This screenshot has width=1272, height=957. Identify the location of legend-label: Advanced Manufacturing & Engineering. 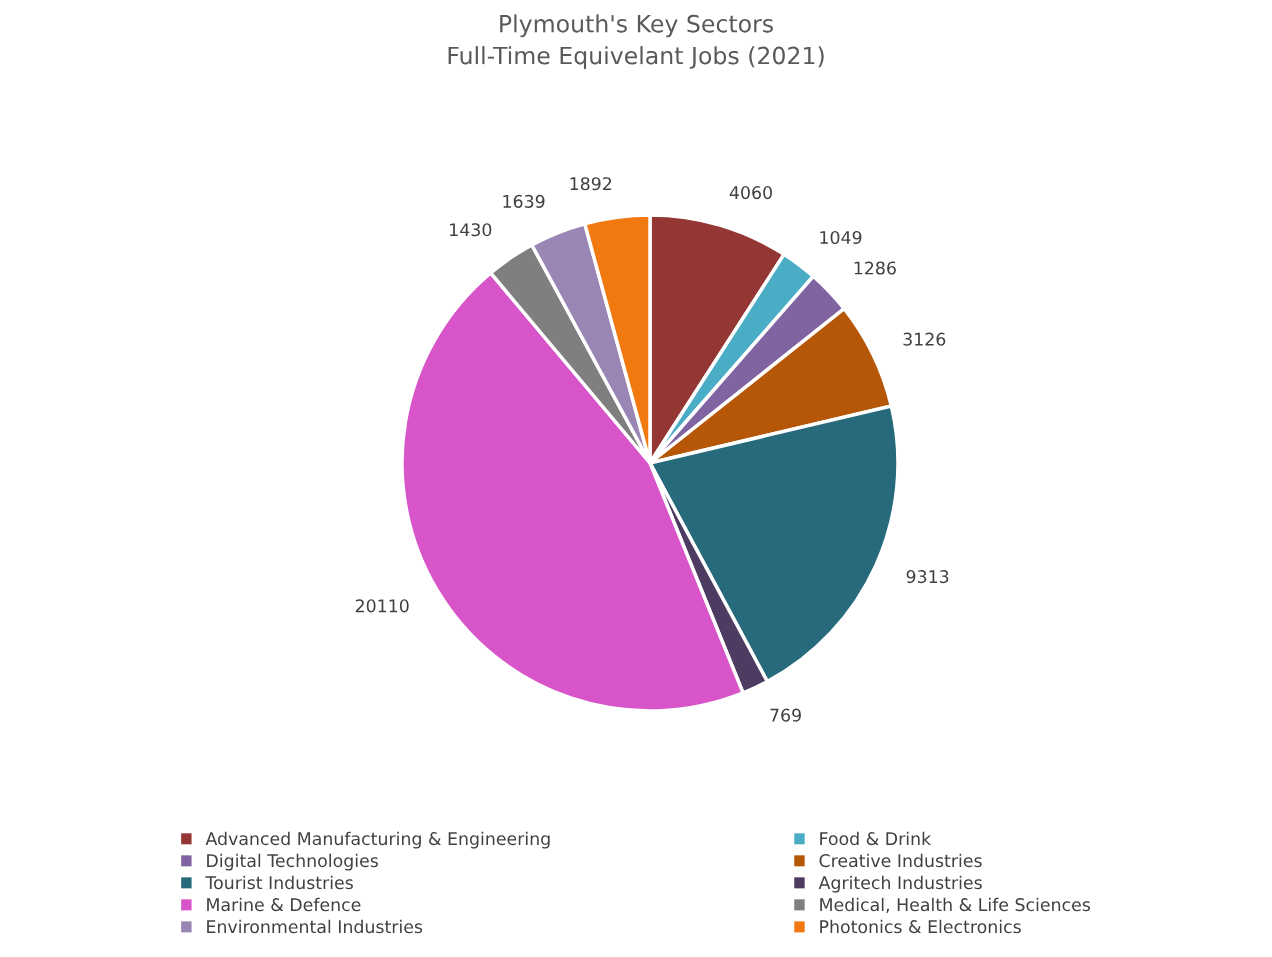
(377, 840).